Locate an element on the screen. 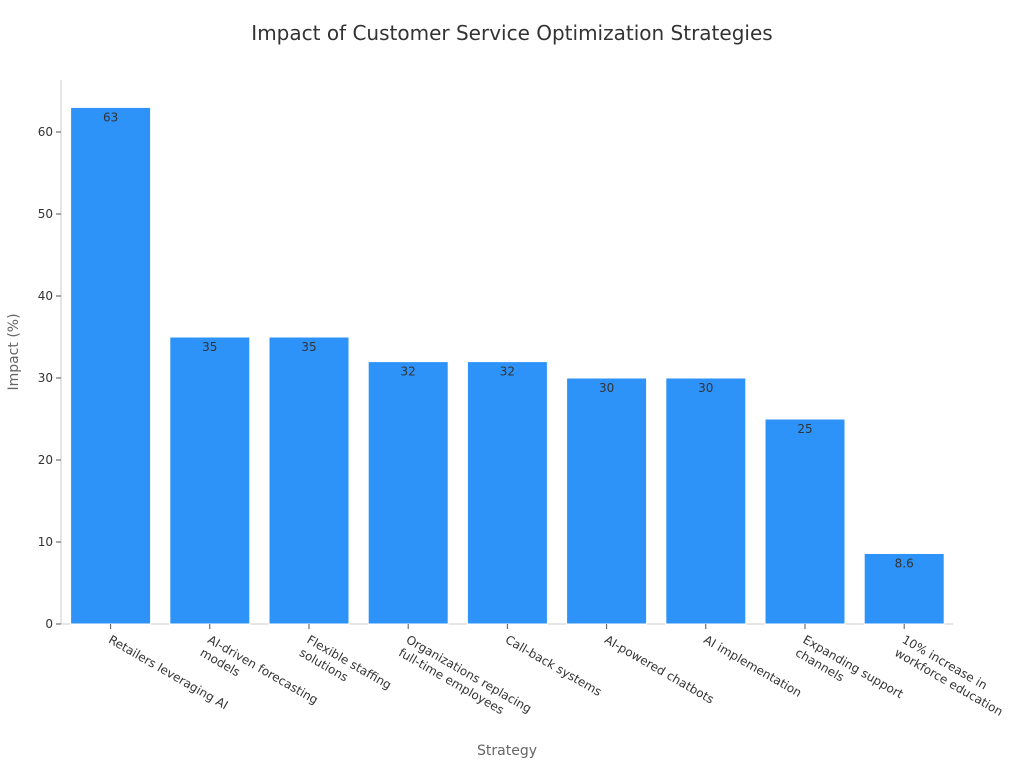 The image size is (1024, 768). y-tick-label: 0 is located at coordinates (49, 624).